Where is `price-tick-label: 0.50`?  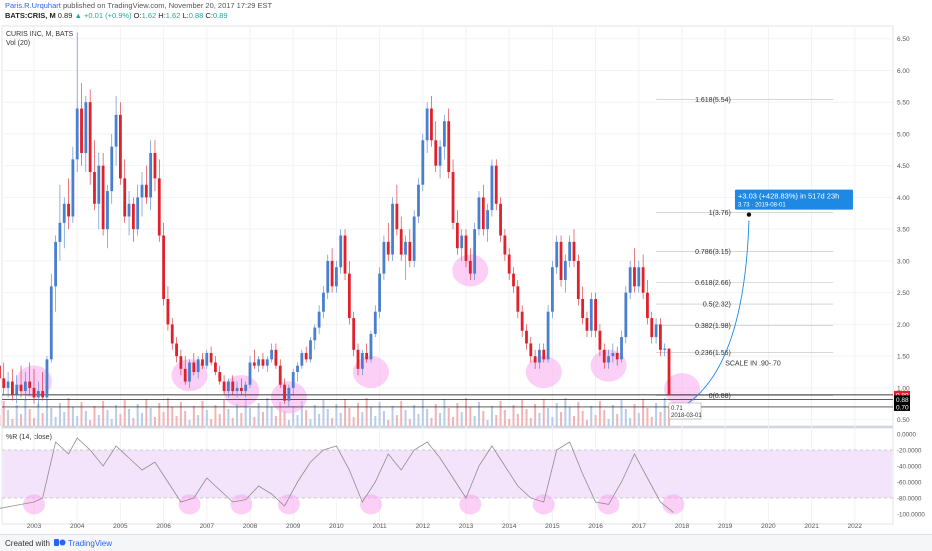 price-tick-label: 0.50 is located at coordinates (903, 420).